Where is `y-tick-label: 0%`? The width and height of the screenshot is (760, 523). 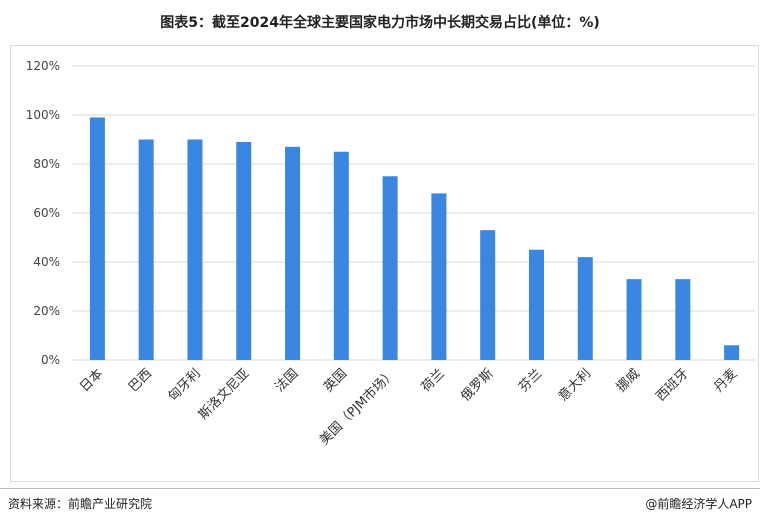
y-tick-label: 0% is located at coordinates (50, 360).